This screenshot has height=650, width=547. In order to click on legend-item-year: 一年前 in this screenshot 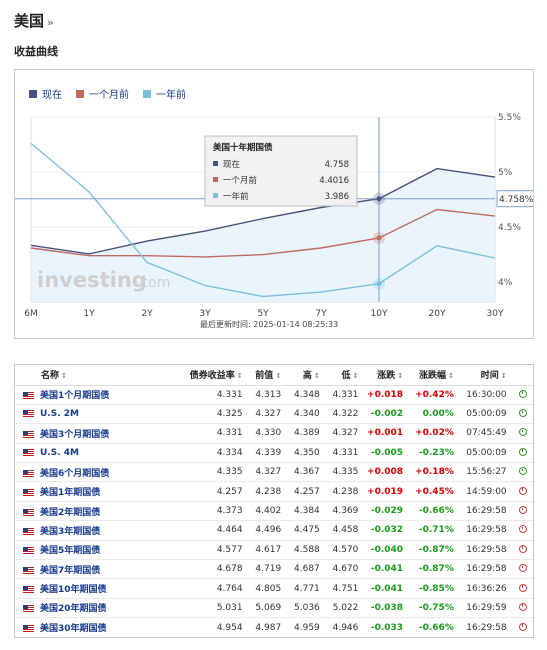, I will do `click(164, 93)`.